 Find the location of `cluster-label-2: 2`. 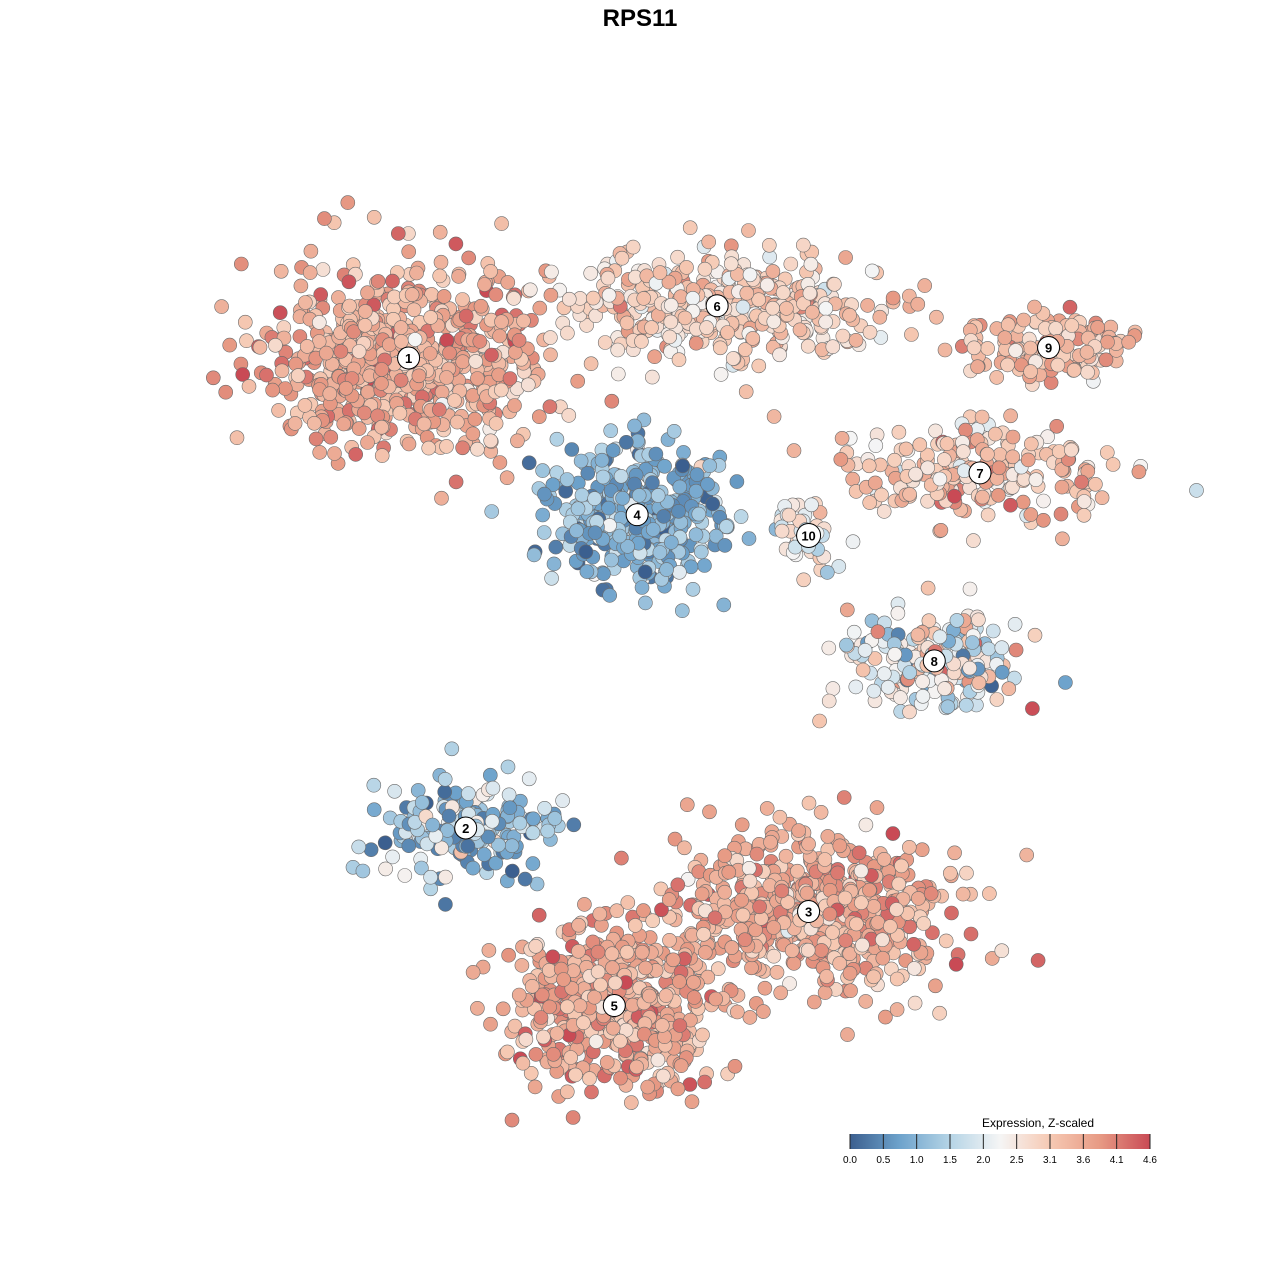

cluster-label-2: 2 is located at coordinates (466, 828).